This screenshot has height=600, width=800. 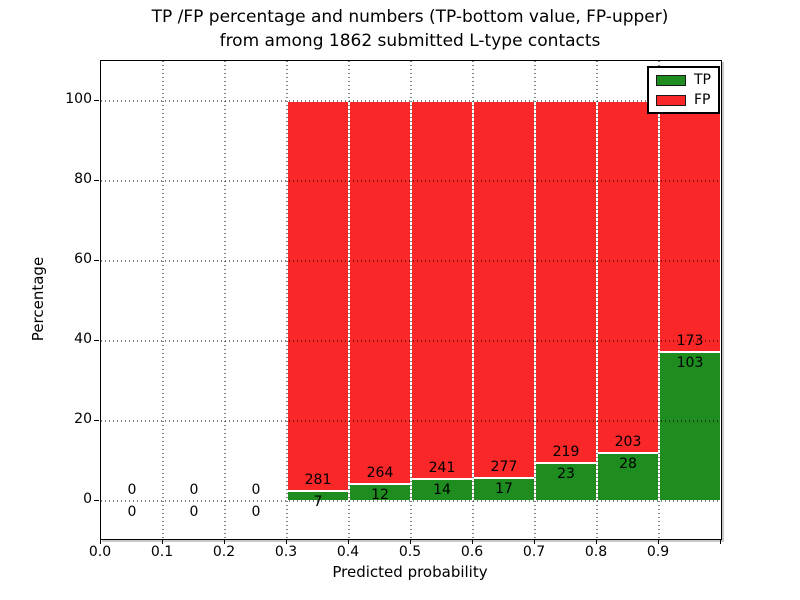 What do you see at coordinates (380, 472) in the screenshot?
I see `fp-count-label: 264` at bounding box center [380, 472].